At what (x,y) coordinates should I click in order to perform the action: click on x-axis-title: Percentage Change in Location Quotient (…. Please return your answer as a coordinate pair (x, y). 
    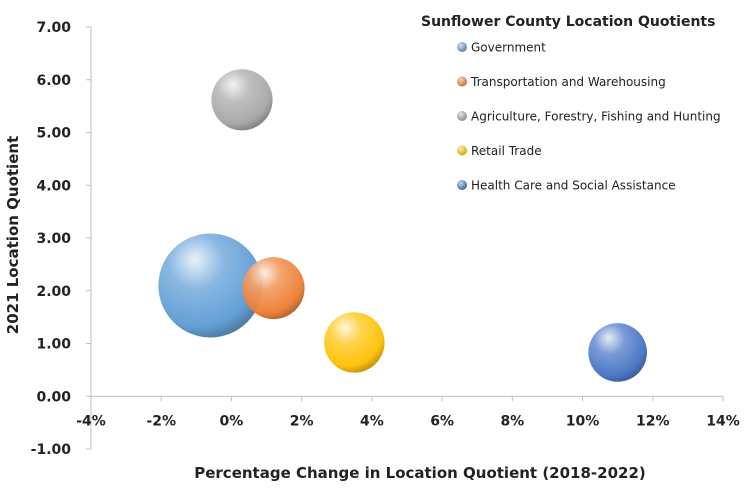
    Looking at the image, I should click on (420, 473).